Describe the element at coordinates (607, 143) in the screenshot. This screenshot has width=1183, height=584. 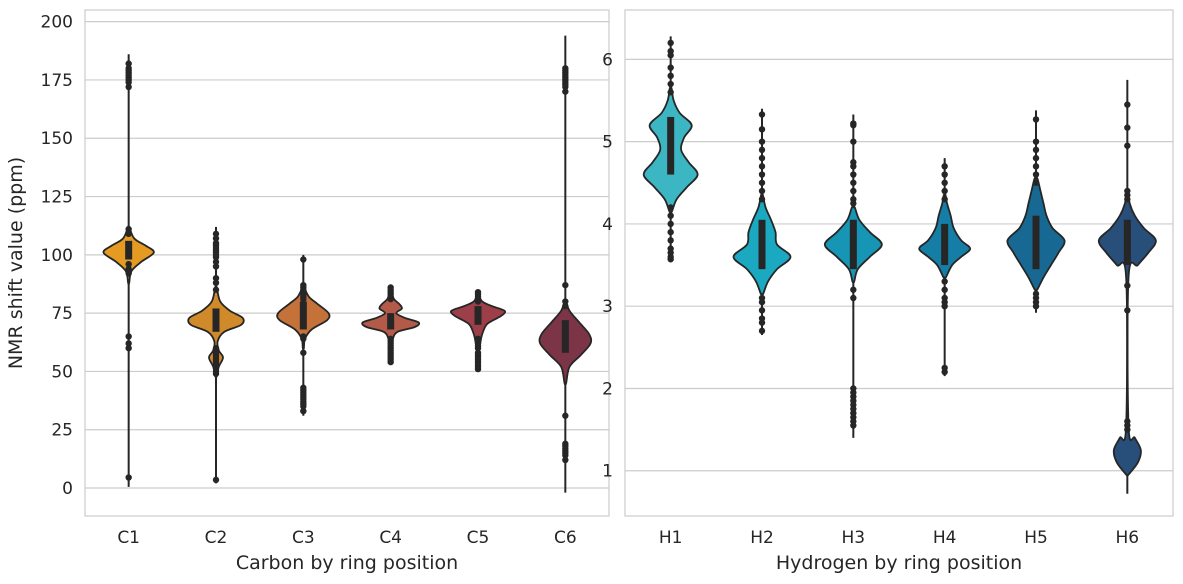
I see `hydrogen-y-tick-label: 5` at that location.